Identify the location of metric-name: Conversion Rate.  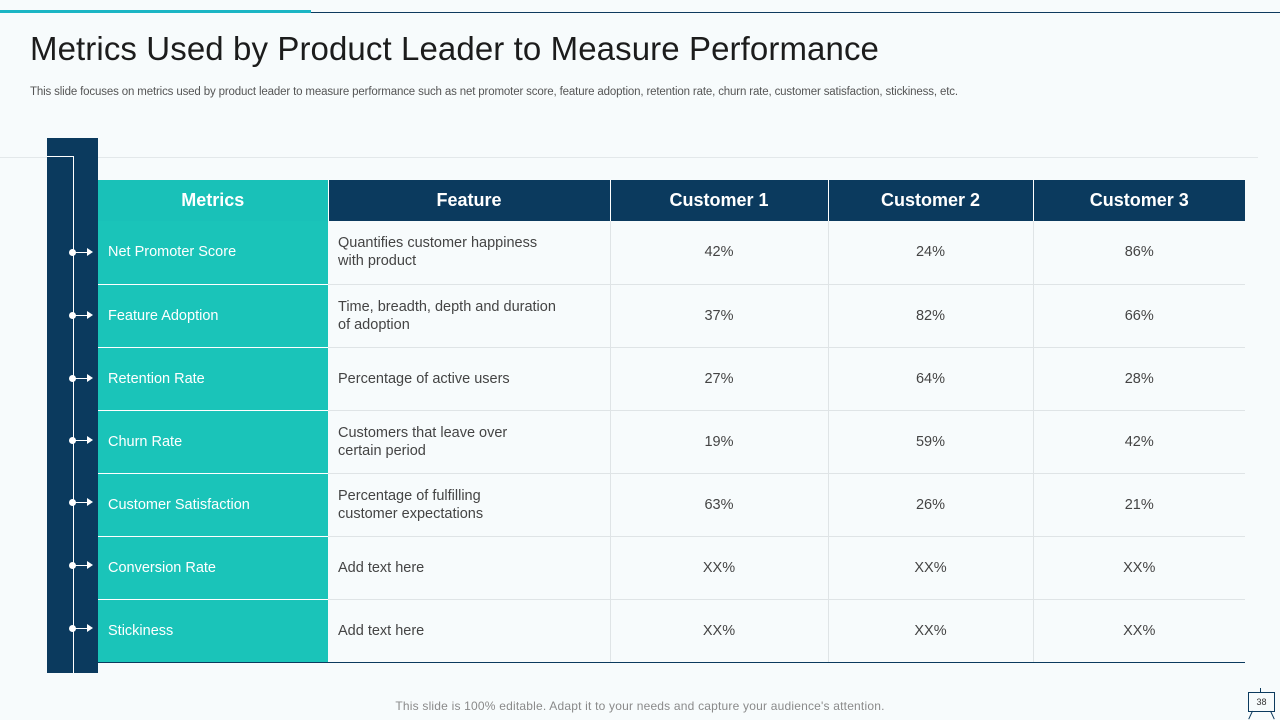
(213, 568).